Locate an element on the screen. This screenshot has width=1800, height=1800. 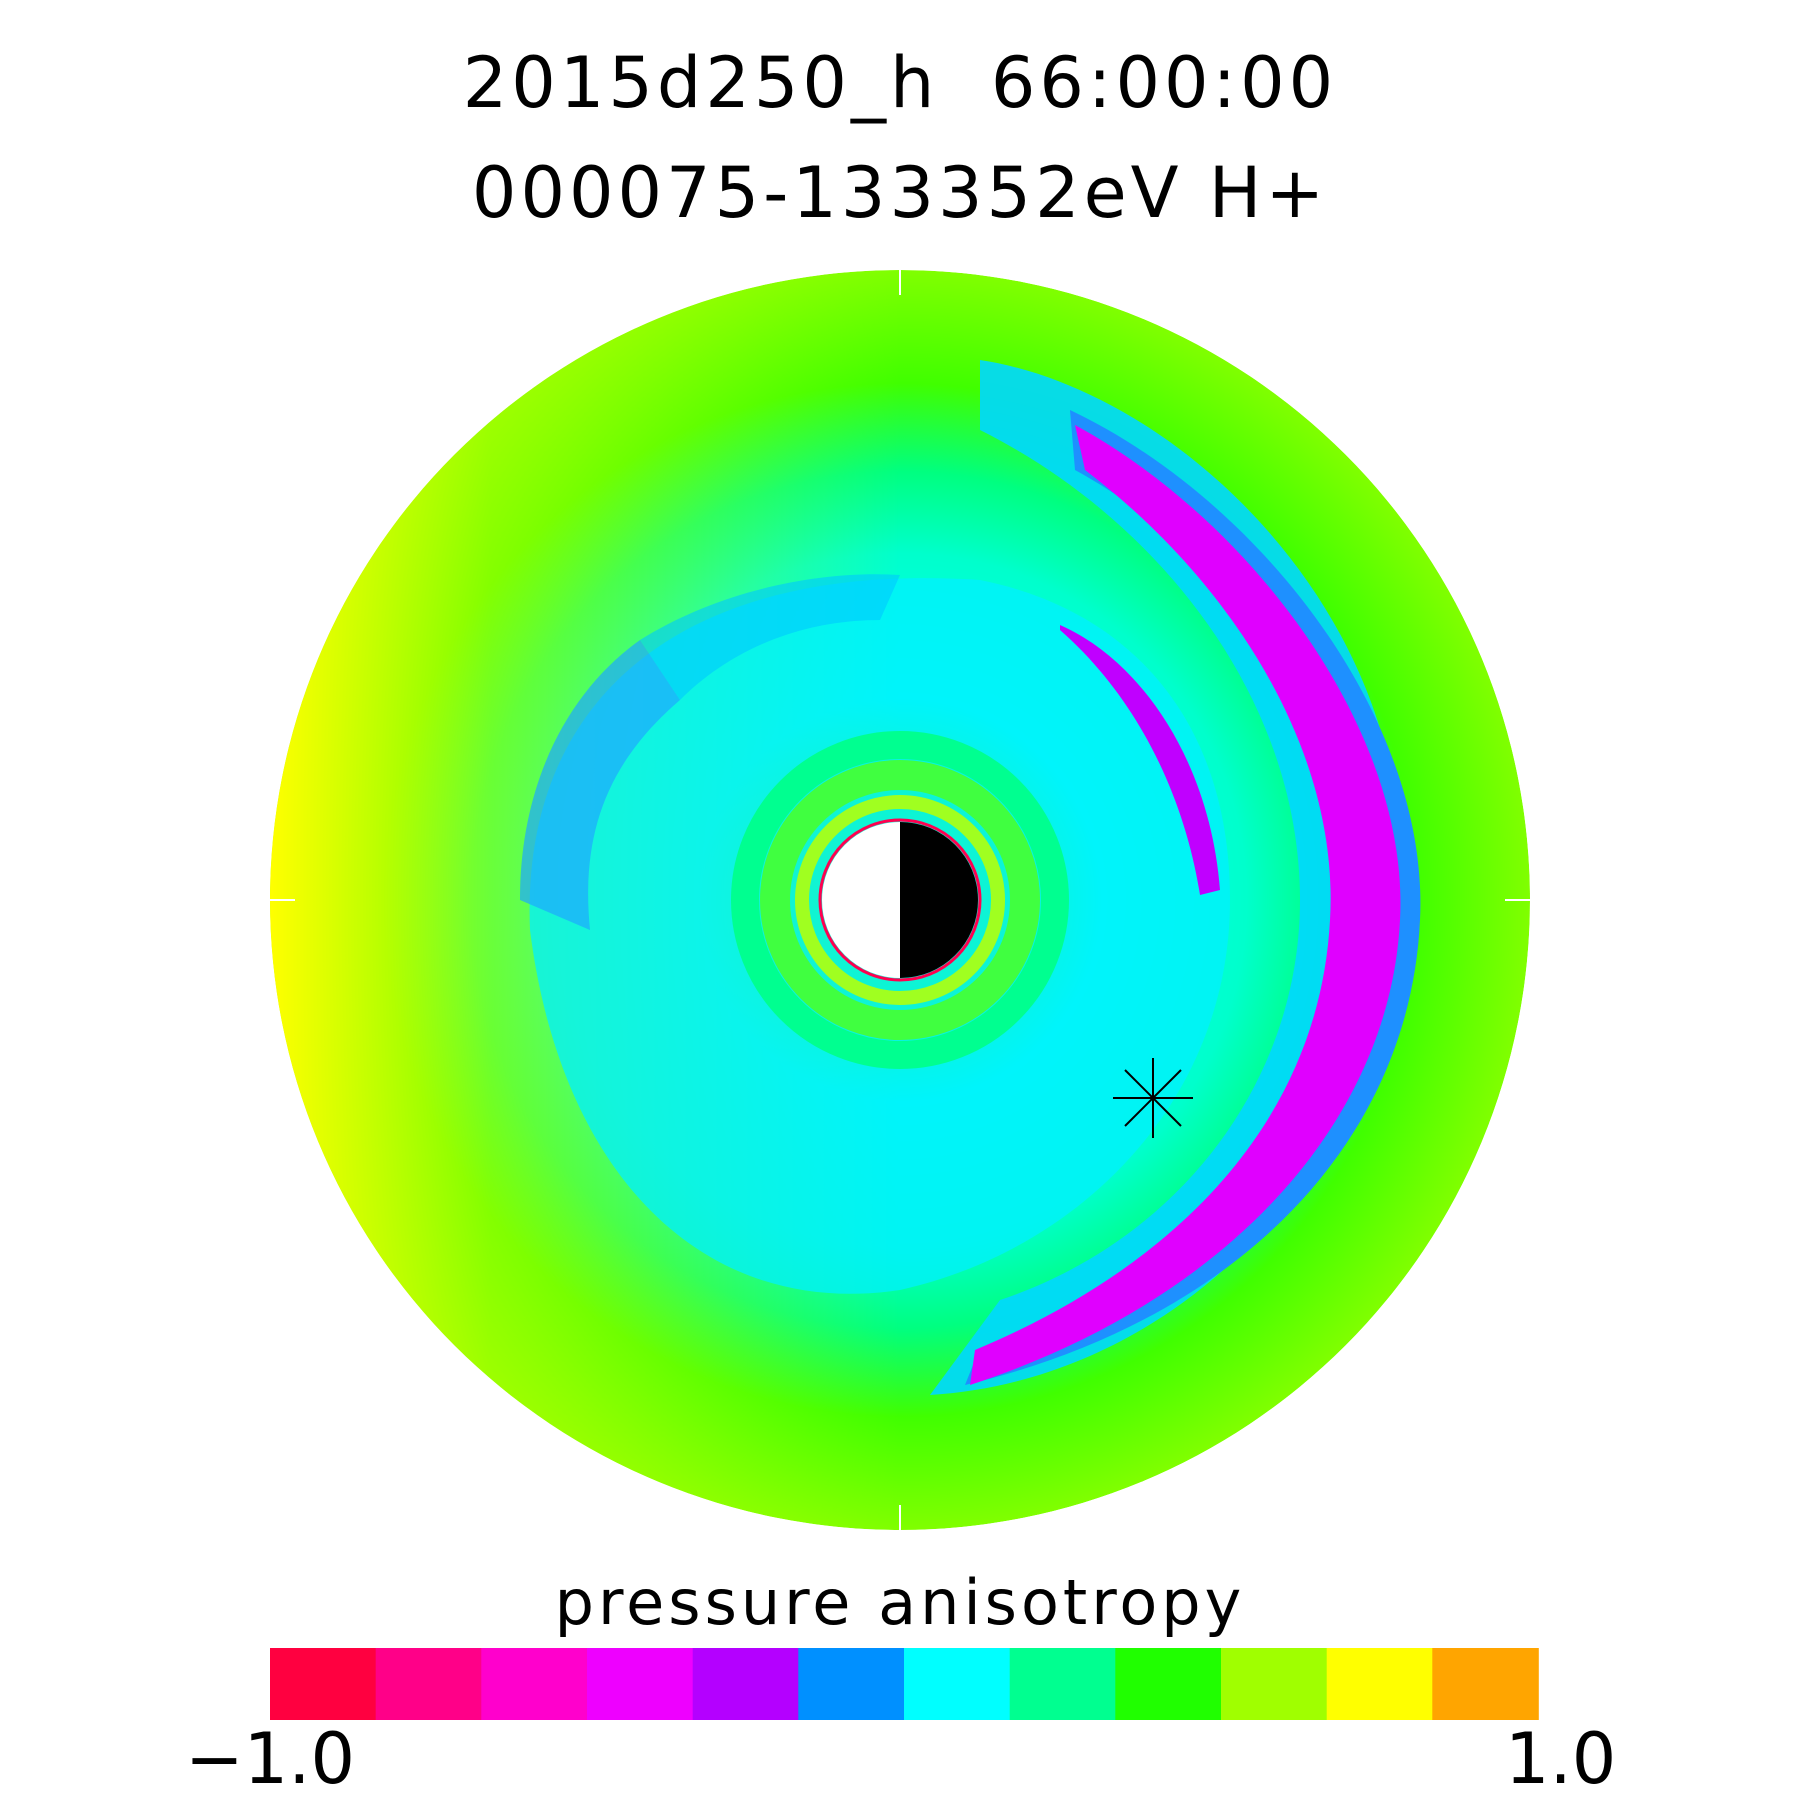
colorbar is located at coordinates (904, 1684).